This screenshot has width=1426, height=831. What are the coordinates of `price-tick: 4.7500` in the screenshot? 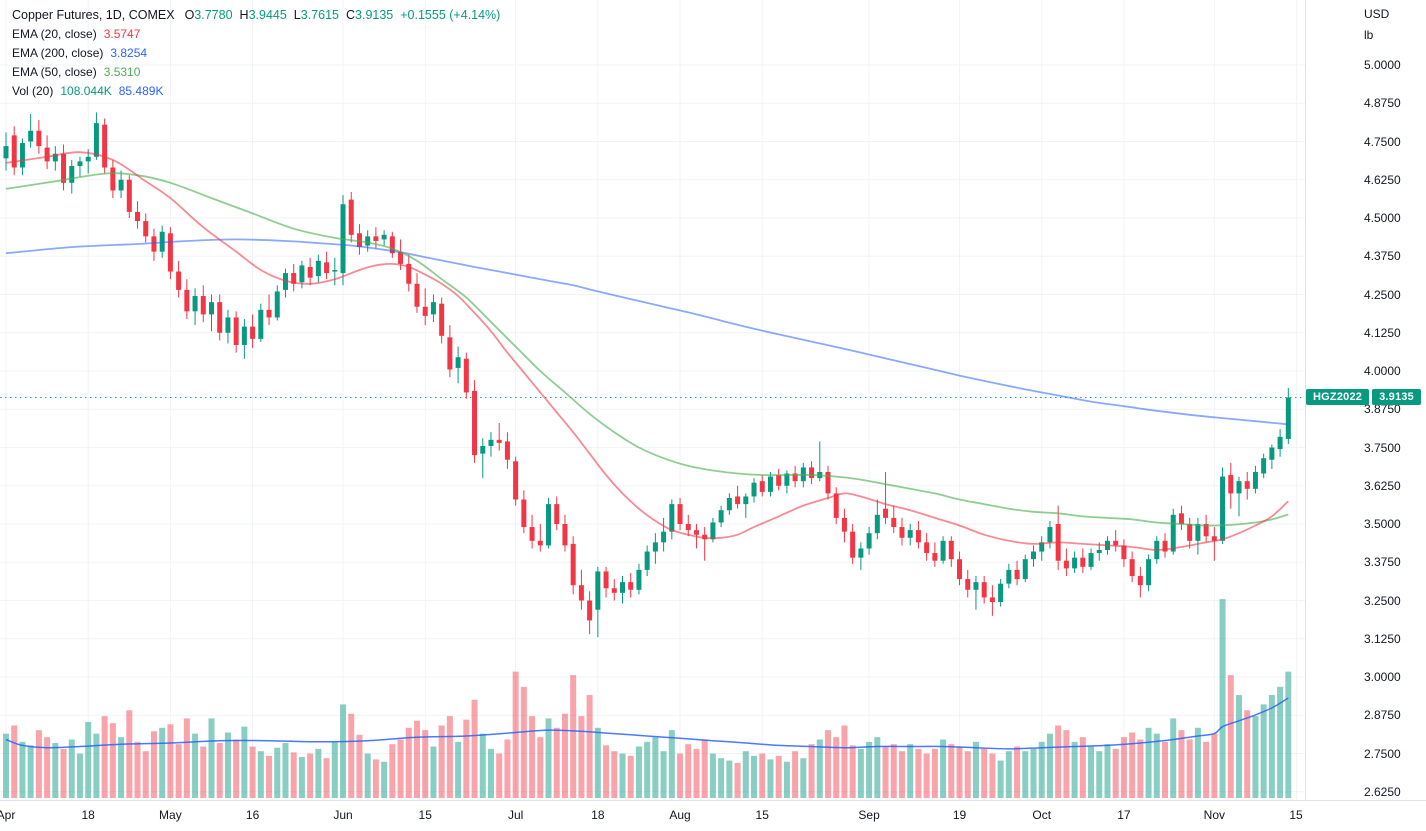 It's located at (1382, 141).